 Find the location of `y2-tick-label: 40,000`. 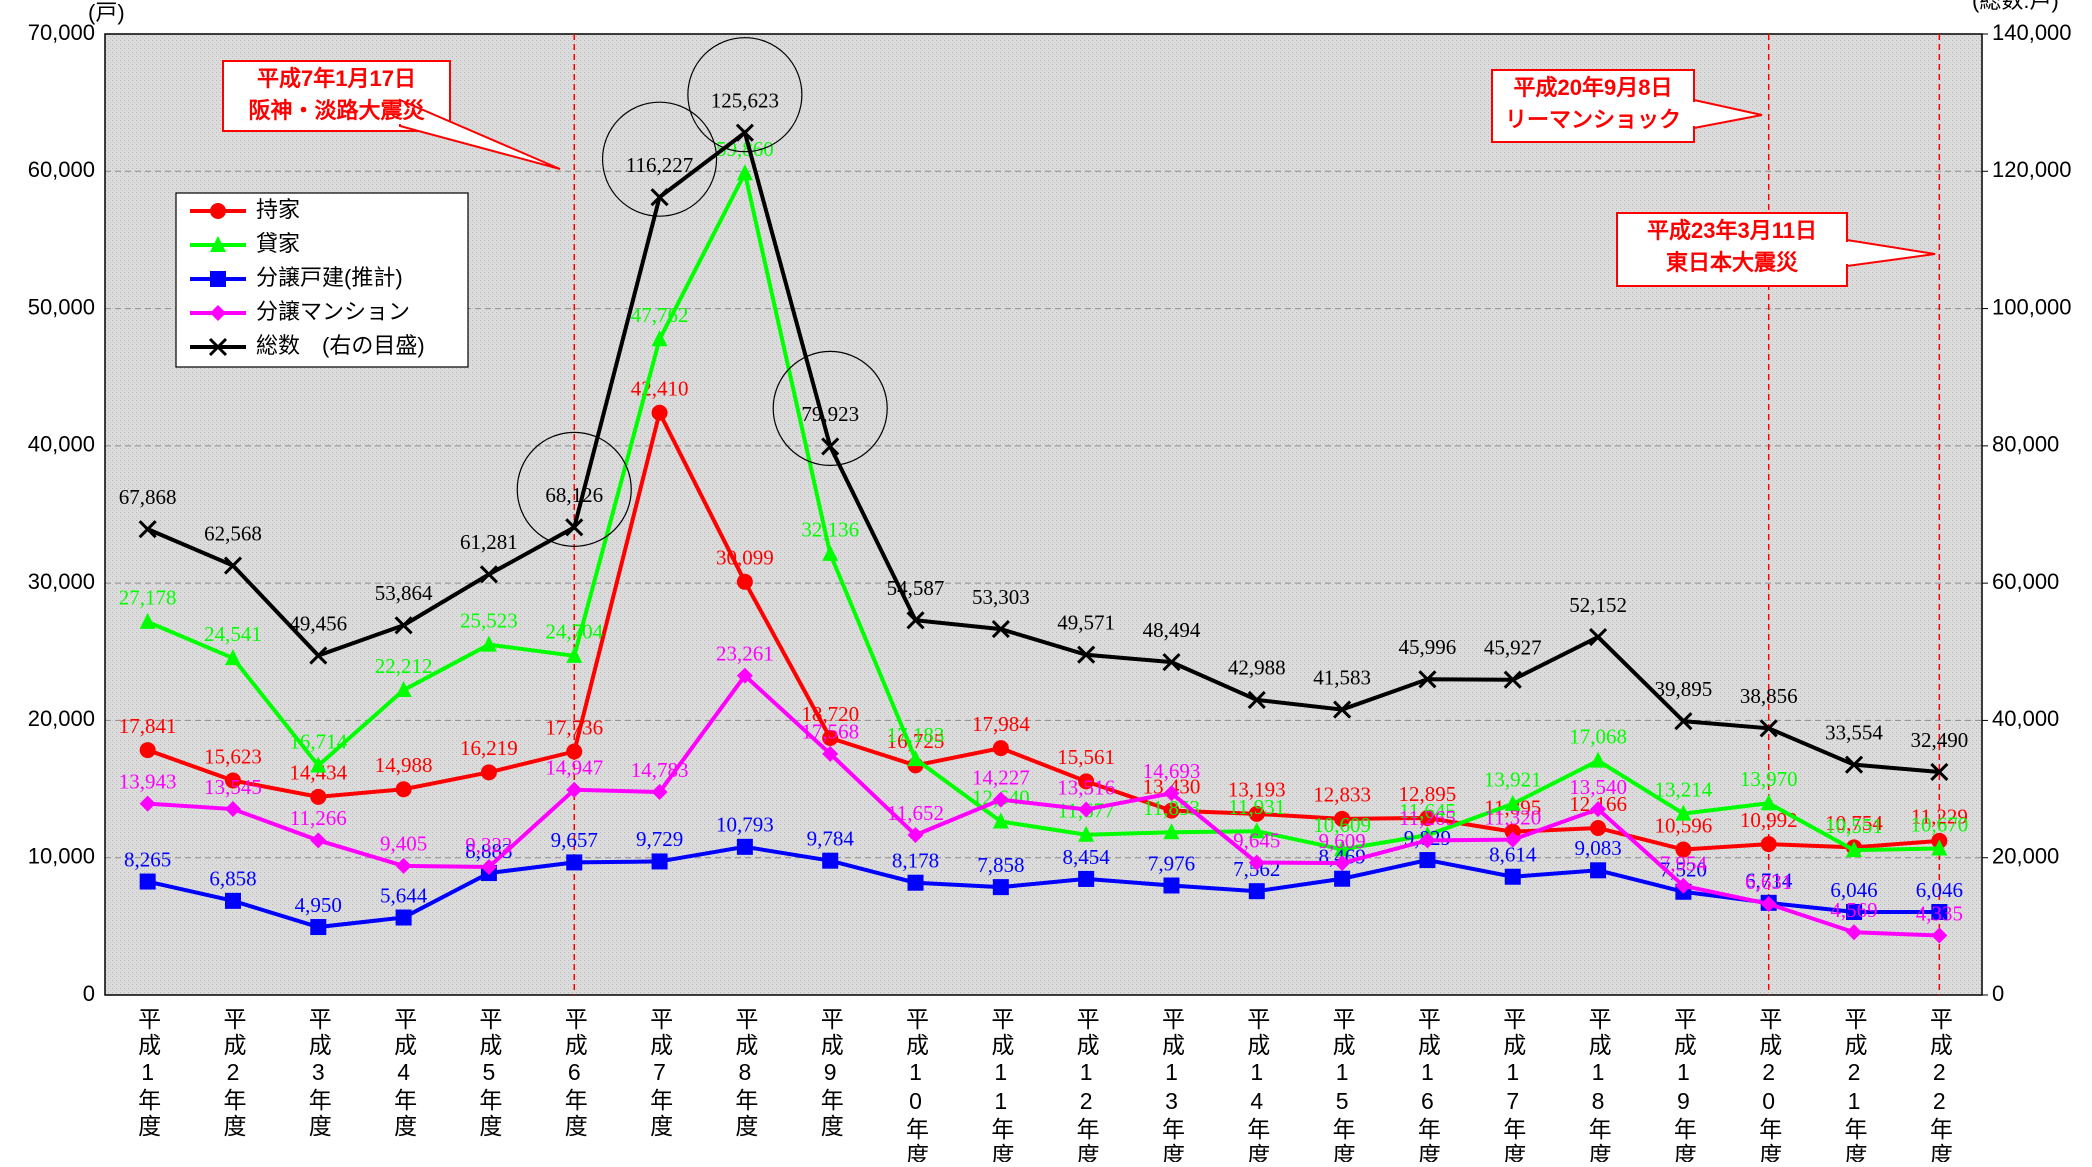

y2-tick-label: 40,000 is located at coordinates (2025, 718).